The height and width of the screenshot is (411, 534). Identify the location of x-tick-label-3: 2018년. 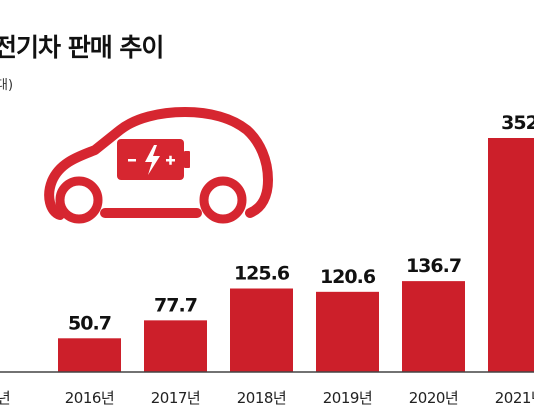
(261, 398).